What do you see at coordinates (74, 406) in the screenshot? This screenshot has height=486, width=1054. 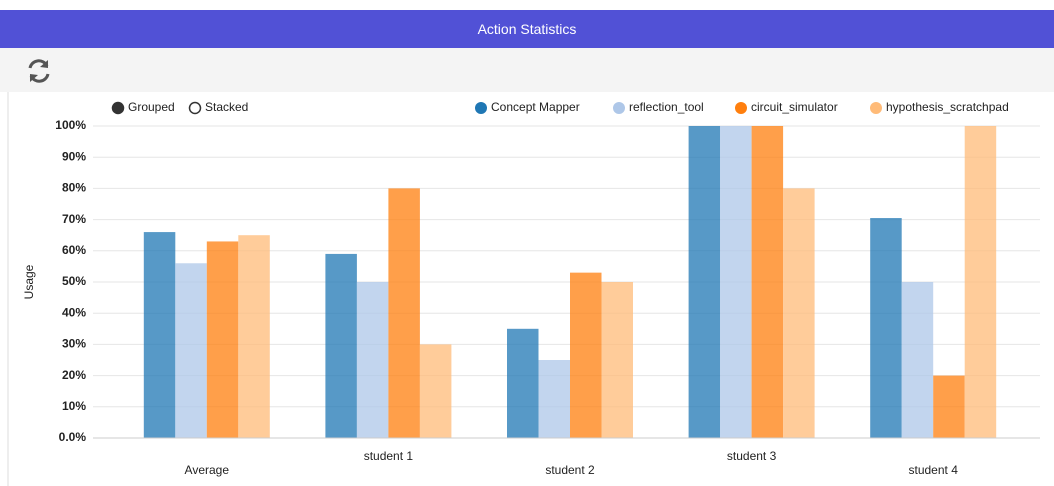 I see `y-tick-label: 10%` at bounding box center [74, 406].